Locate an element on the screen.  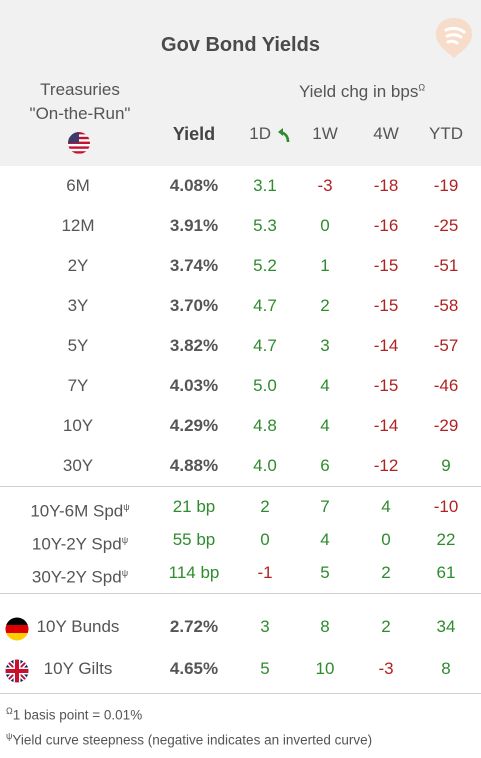
row-yield: 3.70% is located at coordinates (194, 305).